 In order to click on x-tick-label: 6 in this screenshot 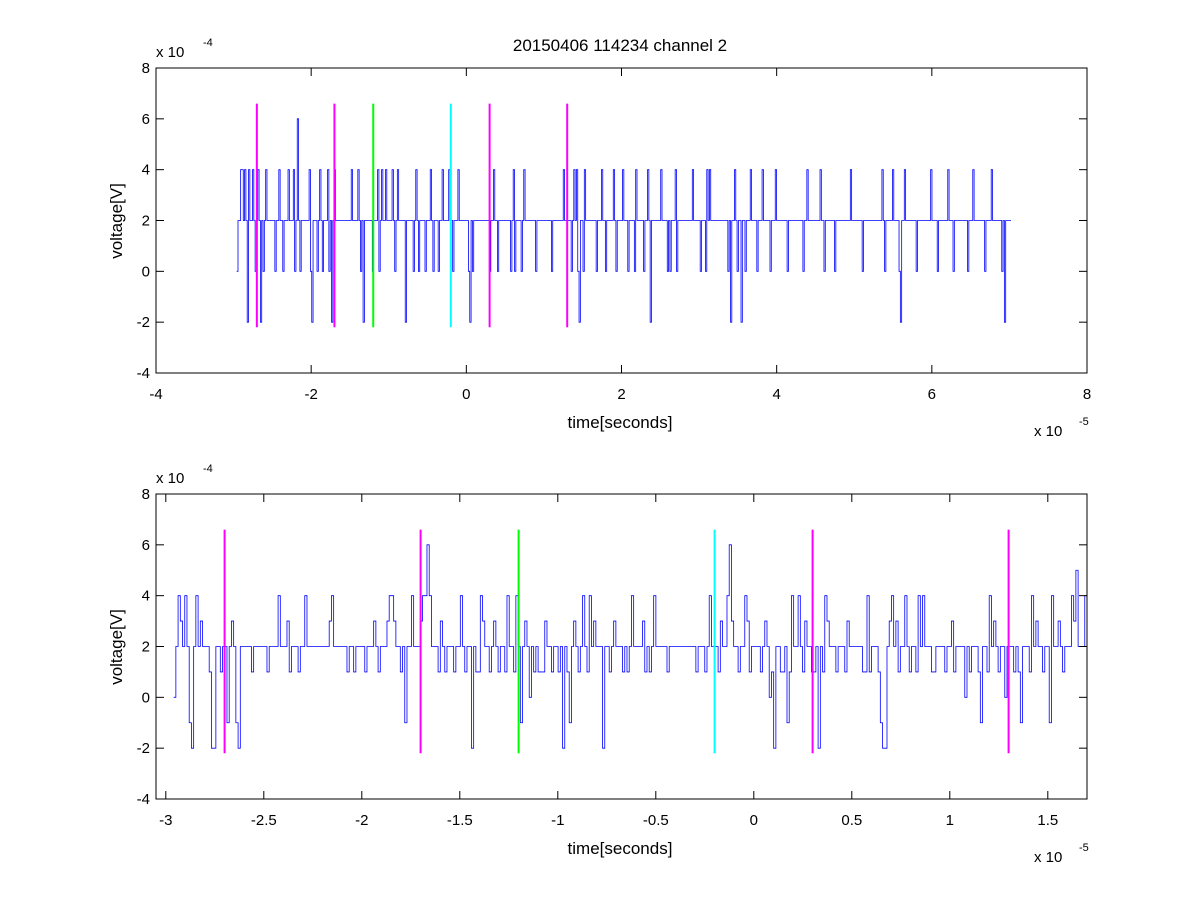, I will do `click(932, 394)`.